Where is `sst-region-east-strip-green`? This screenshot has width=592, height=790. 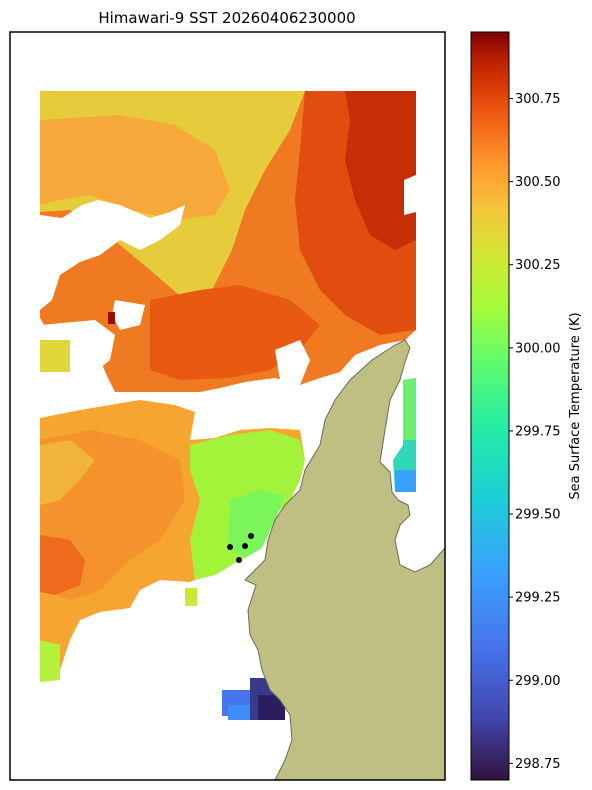
sst-region-east-strip-green is located at coordinates (409, 409).